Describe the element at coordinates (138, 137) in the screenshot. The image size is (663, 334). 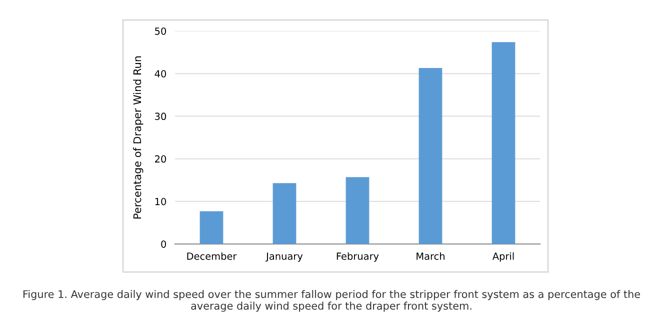
I see `y-axis-title: Percentage of Draper Wind Run` at that location.